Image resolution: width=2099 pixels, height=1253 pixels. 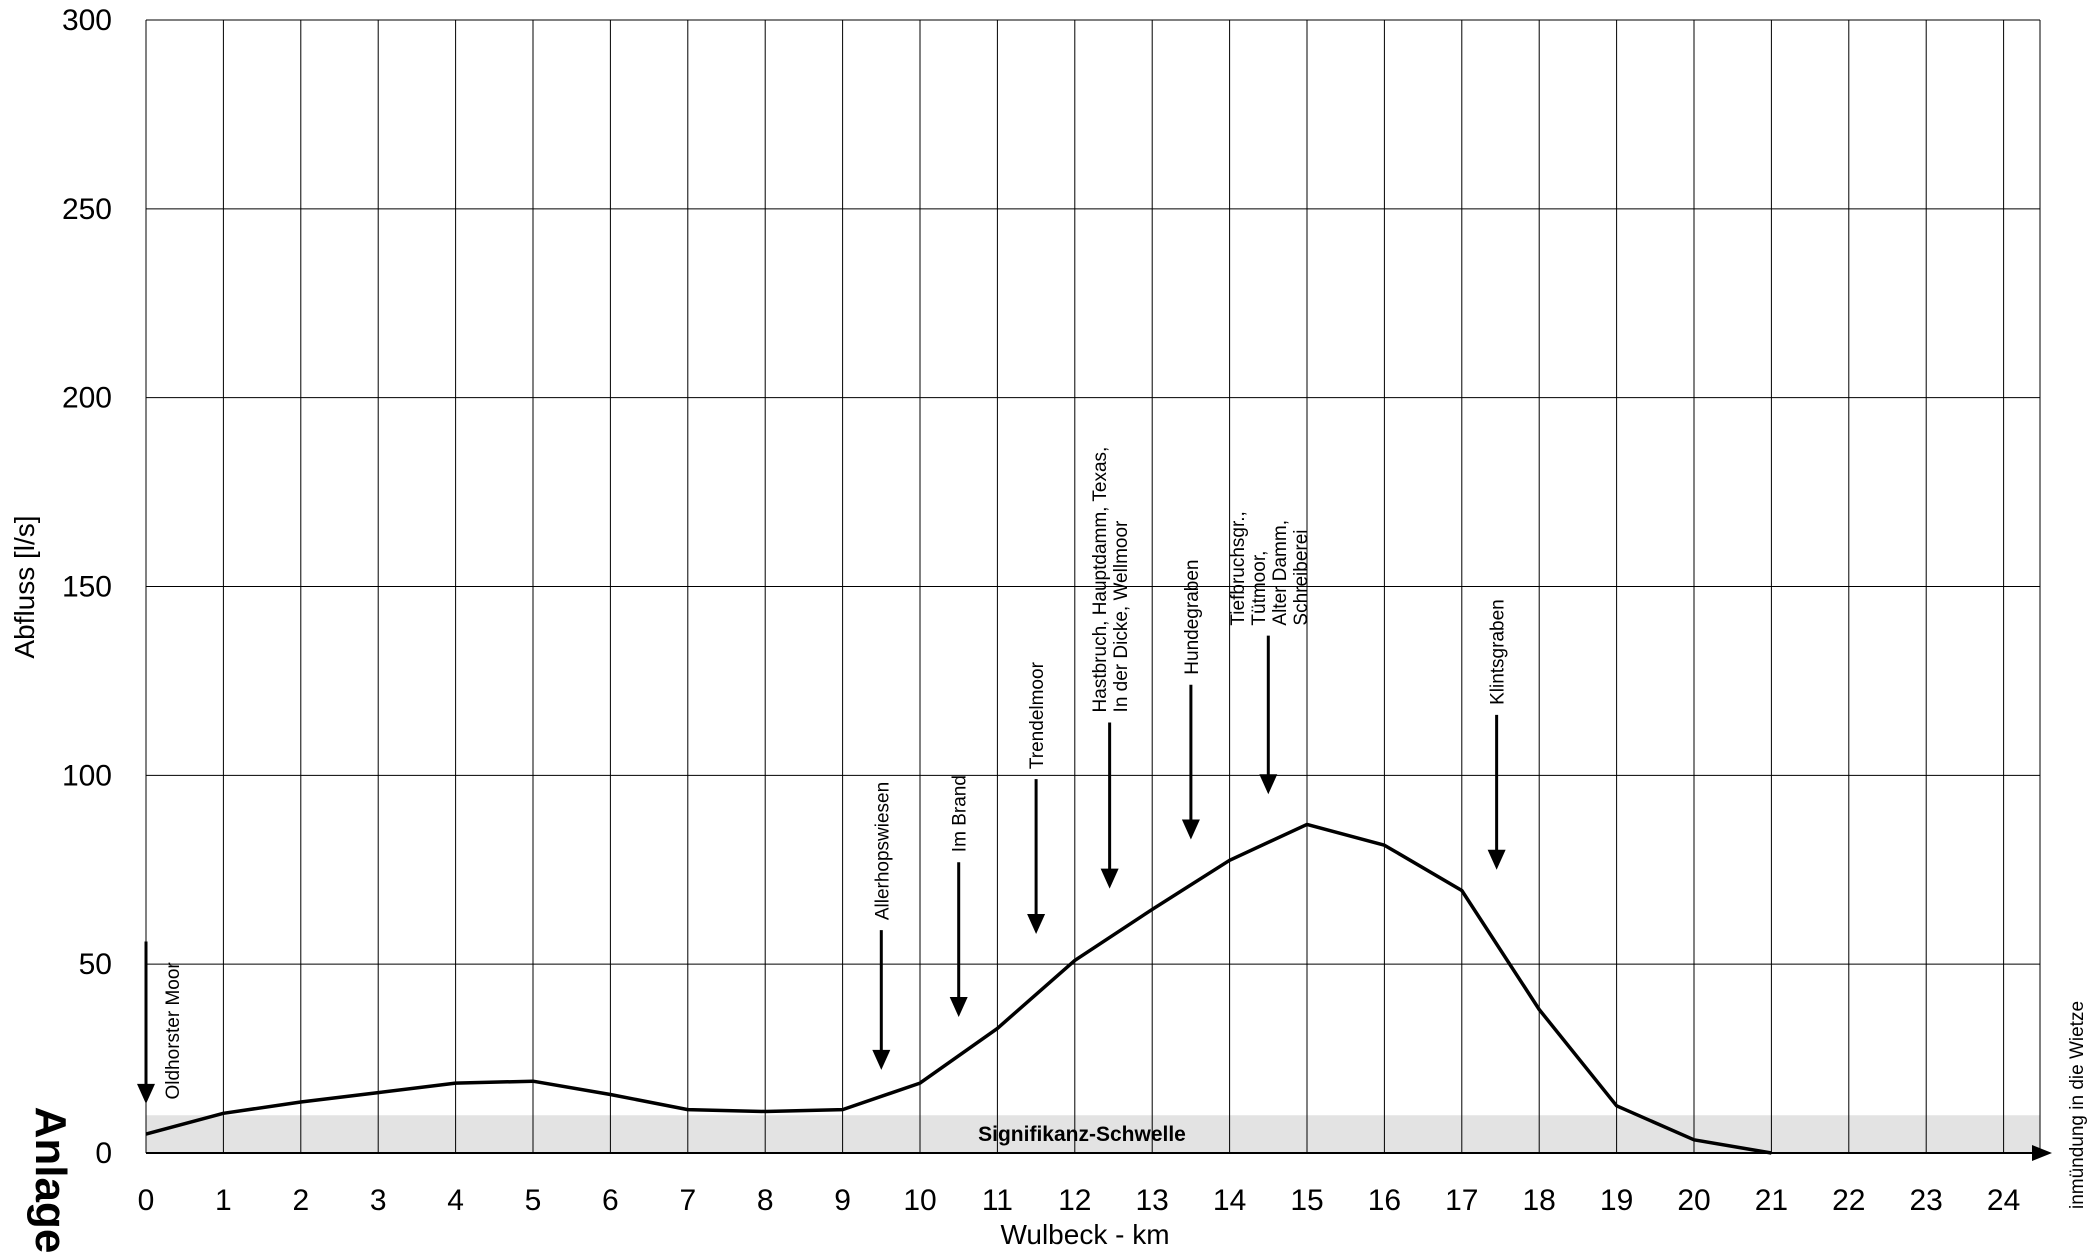 I want to click on annotation: Im Brand, so click(x=960, y=896).